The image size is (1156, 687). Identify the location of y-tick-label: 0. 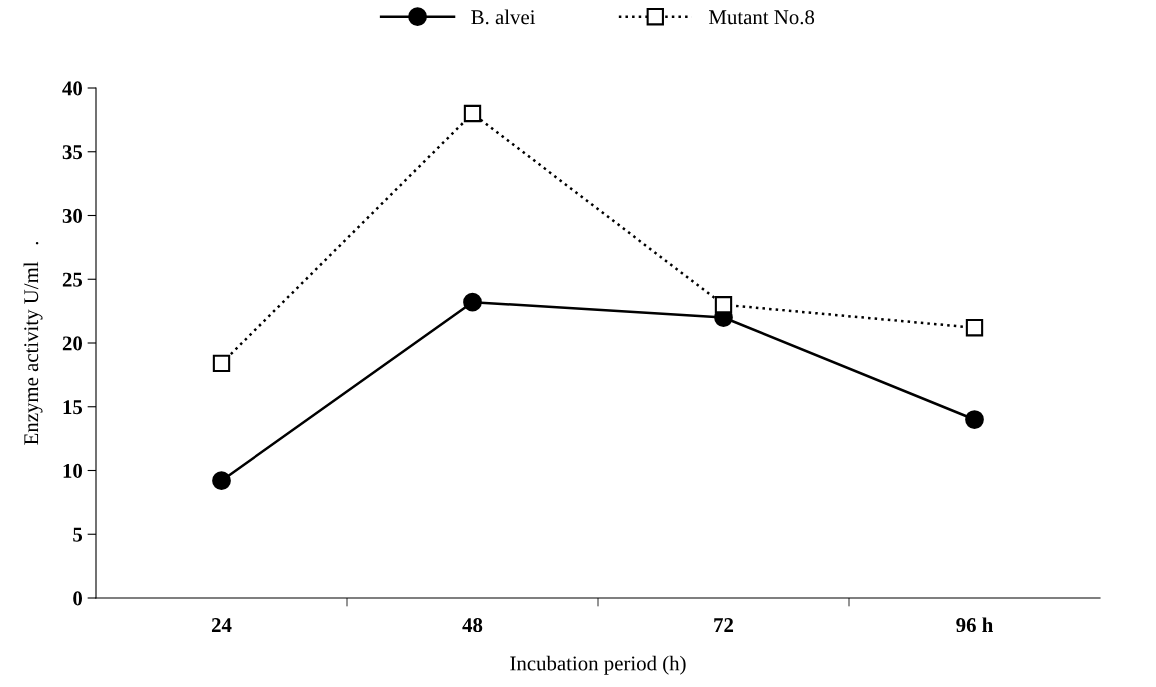
(78, 598).